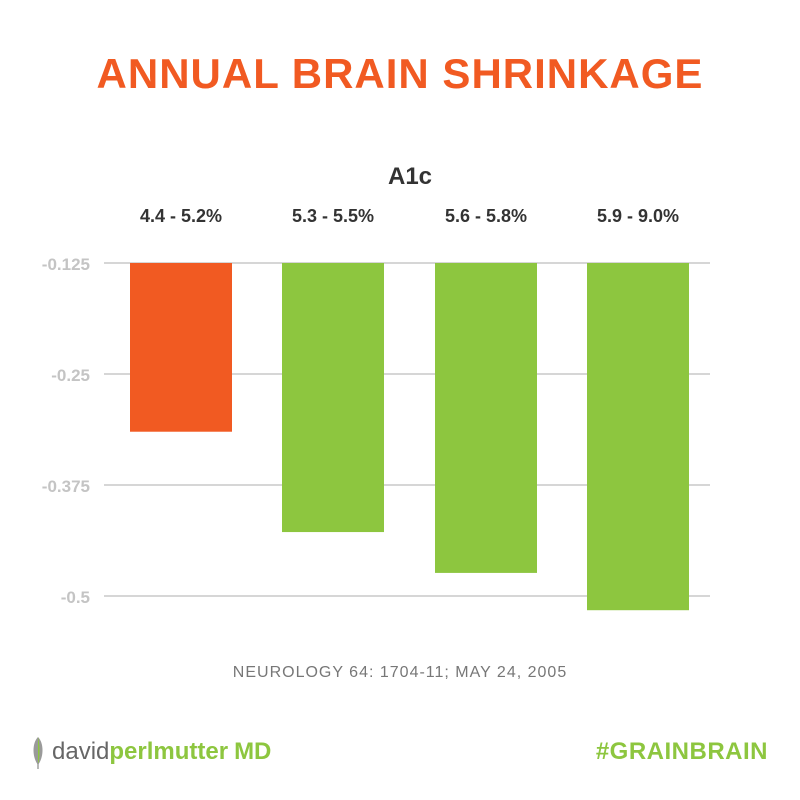 The height and width of the screenshot is (800, 800). What do you see at coordinates (333, 216) in the screenshot?
I see `category-label: 5.3 - 5.5%` at bounding box center [333, 216].